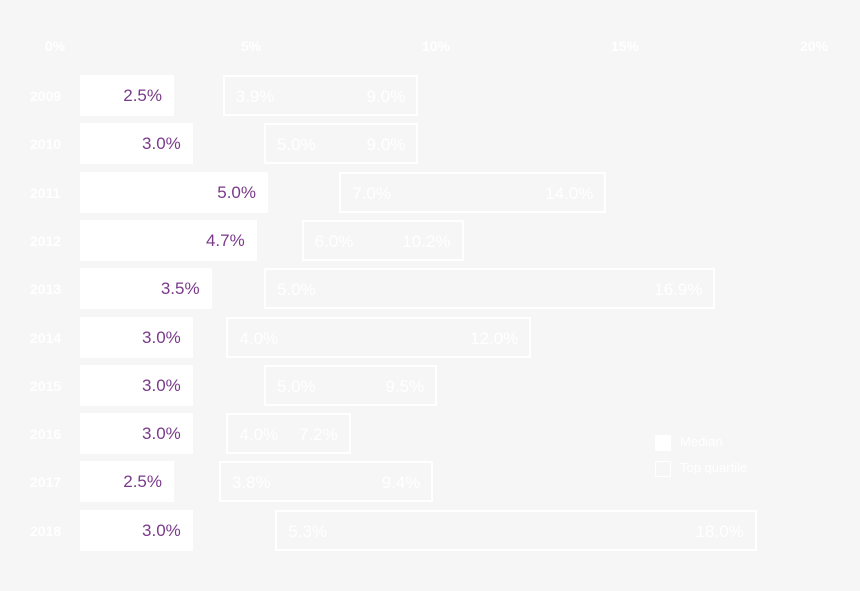 This screenshot has height=591, width=860. What do you see at coordinates (379, 337) in the screenshot?
I see `top-quartile-range-box: 4.0% 12.0%` at bounding box center [379, 337].